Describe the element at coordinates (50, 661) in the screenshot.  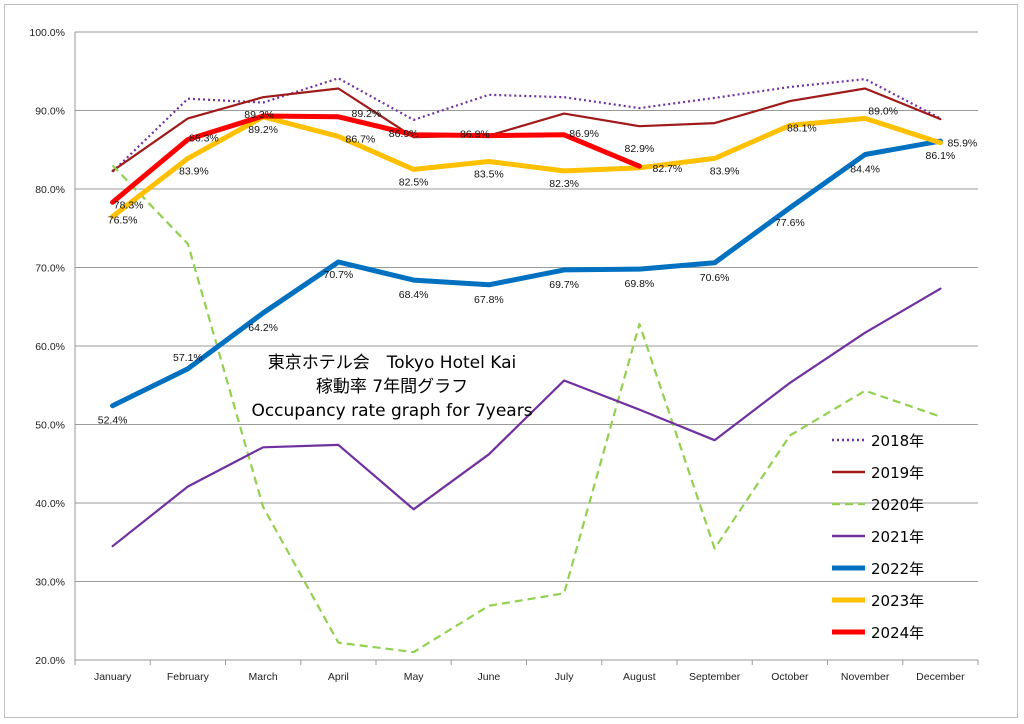
I see `y-tick-label: 20.0%` at that location.